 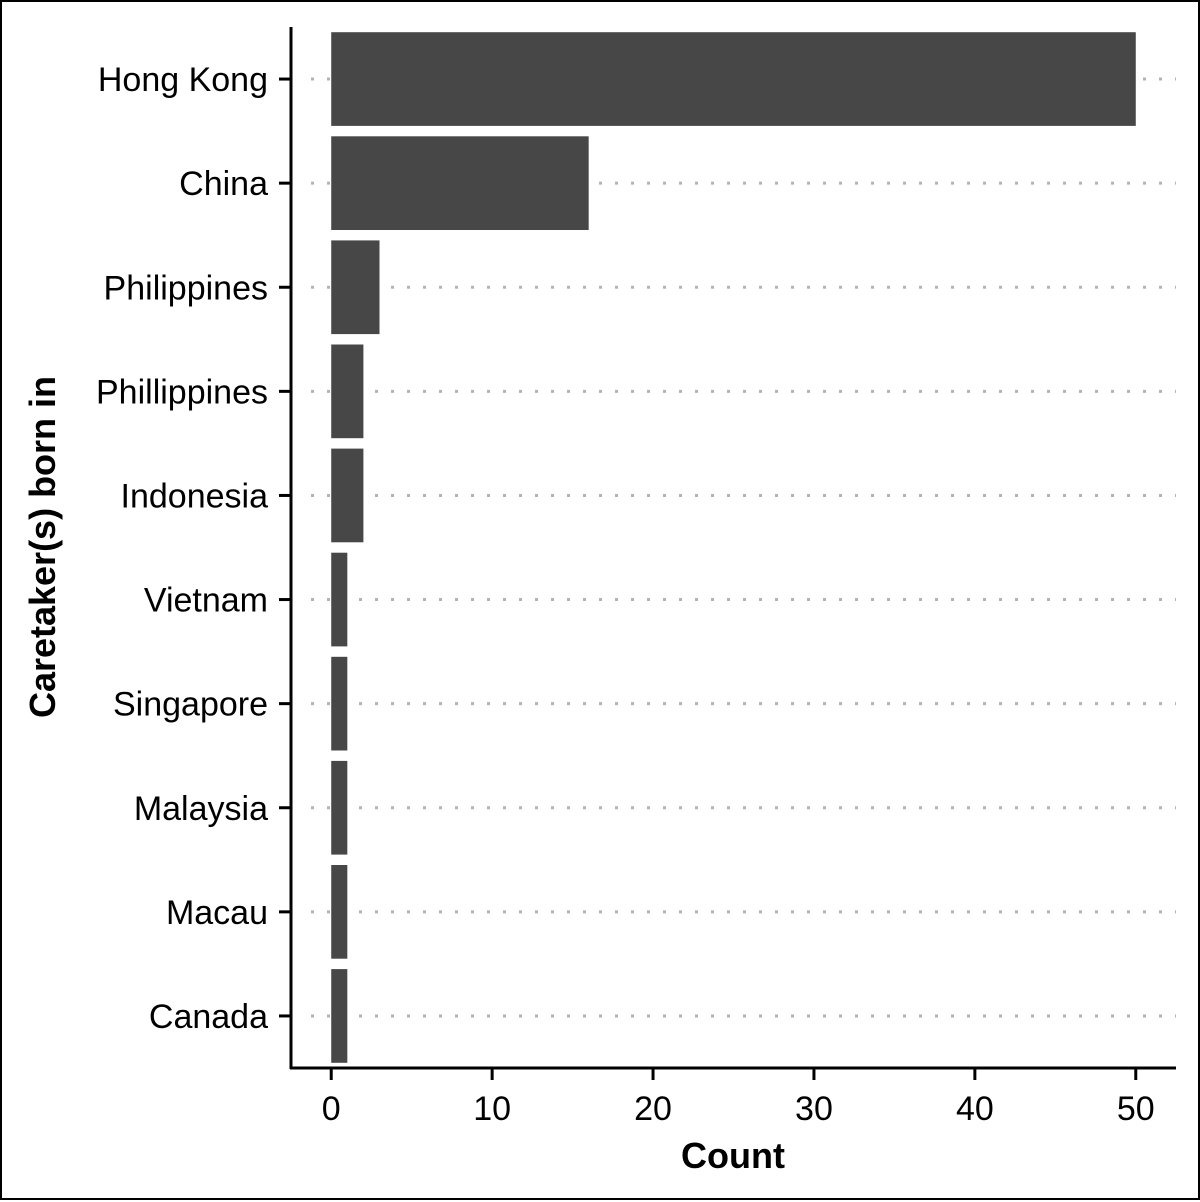 I want to click on x-tick-label-1: 10, so click(x=492, y=1109).